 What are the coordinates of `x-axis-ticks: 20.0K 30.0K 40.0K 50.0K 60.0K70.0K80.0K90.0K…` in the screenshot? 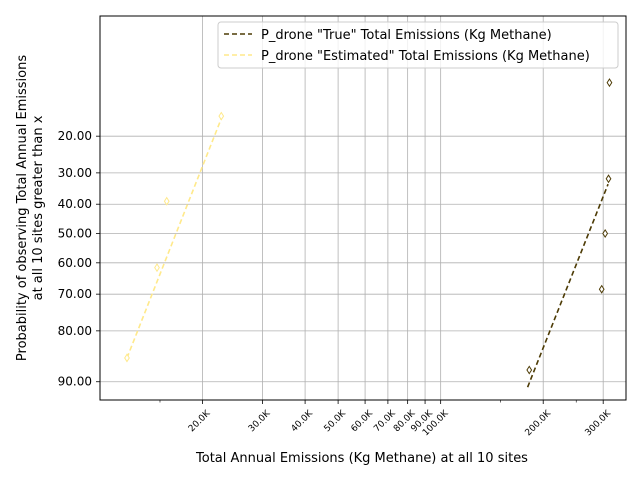 It's located at (386, 419).